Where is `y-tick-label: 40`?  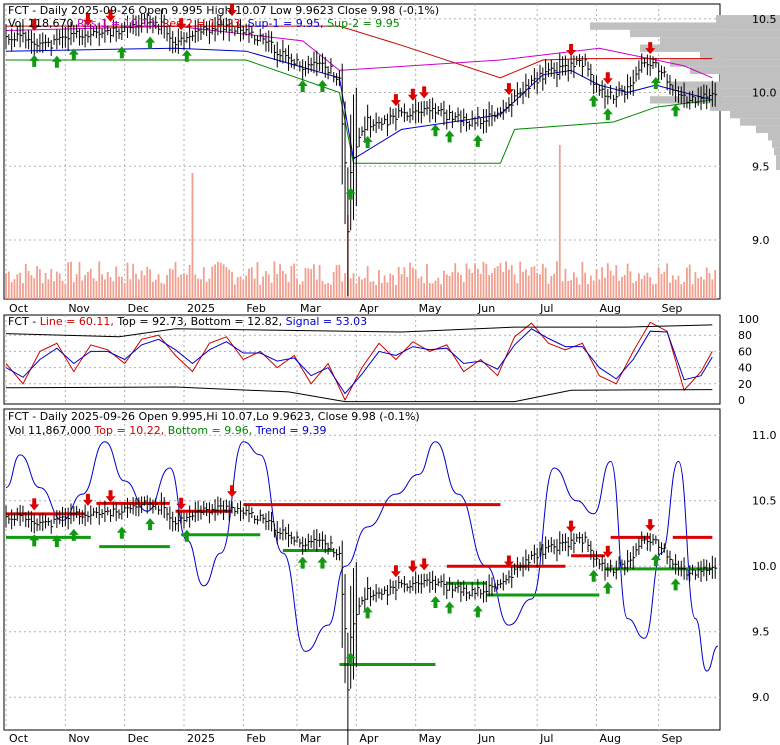 y-tick-label: 40 is located at coordinates (745, 368).